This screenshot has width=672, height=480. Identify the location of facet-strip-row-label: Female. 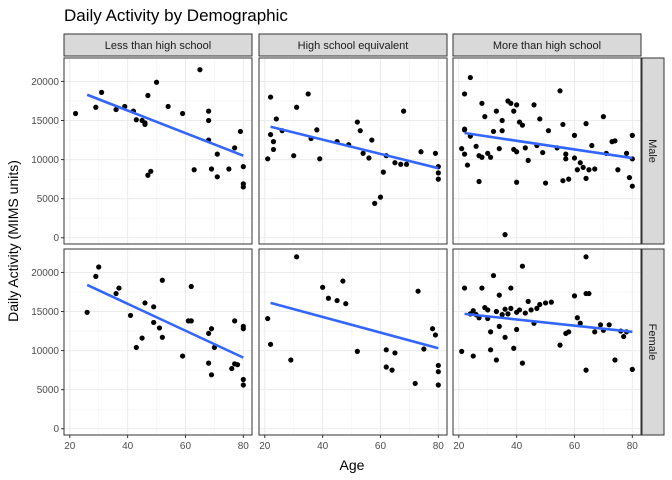
(652, 342).